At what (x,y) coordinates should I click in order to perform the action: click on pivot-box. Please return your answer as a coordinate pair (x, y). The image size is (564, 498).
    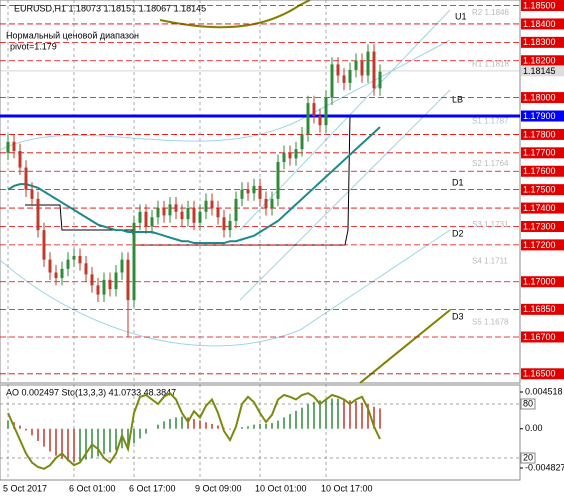
    Looking at the image, I should click on (542, 116).